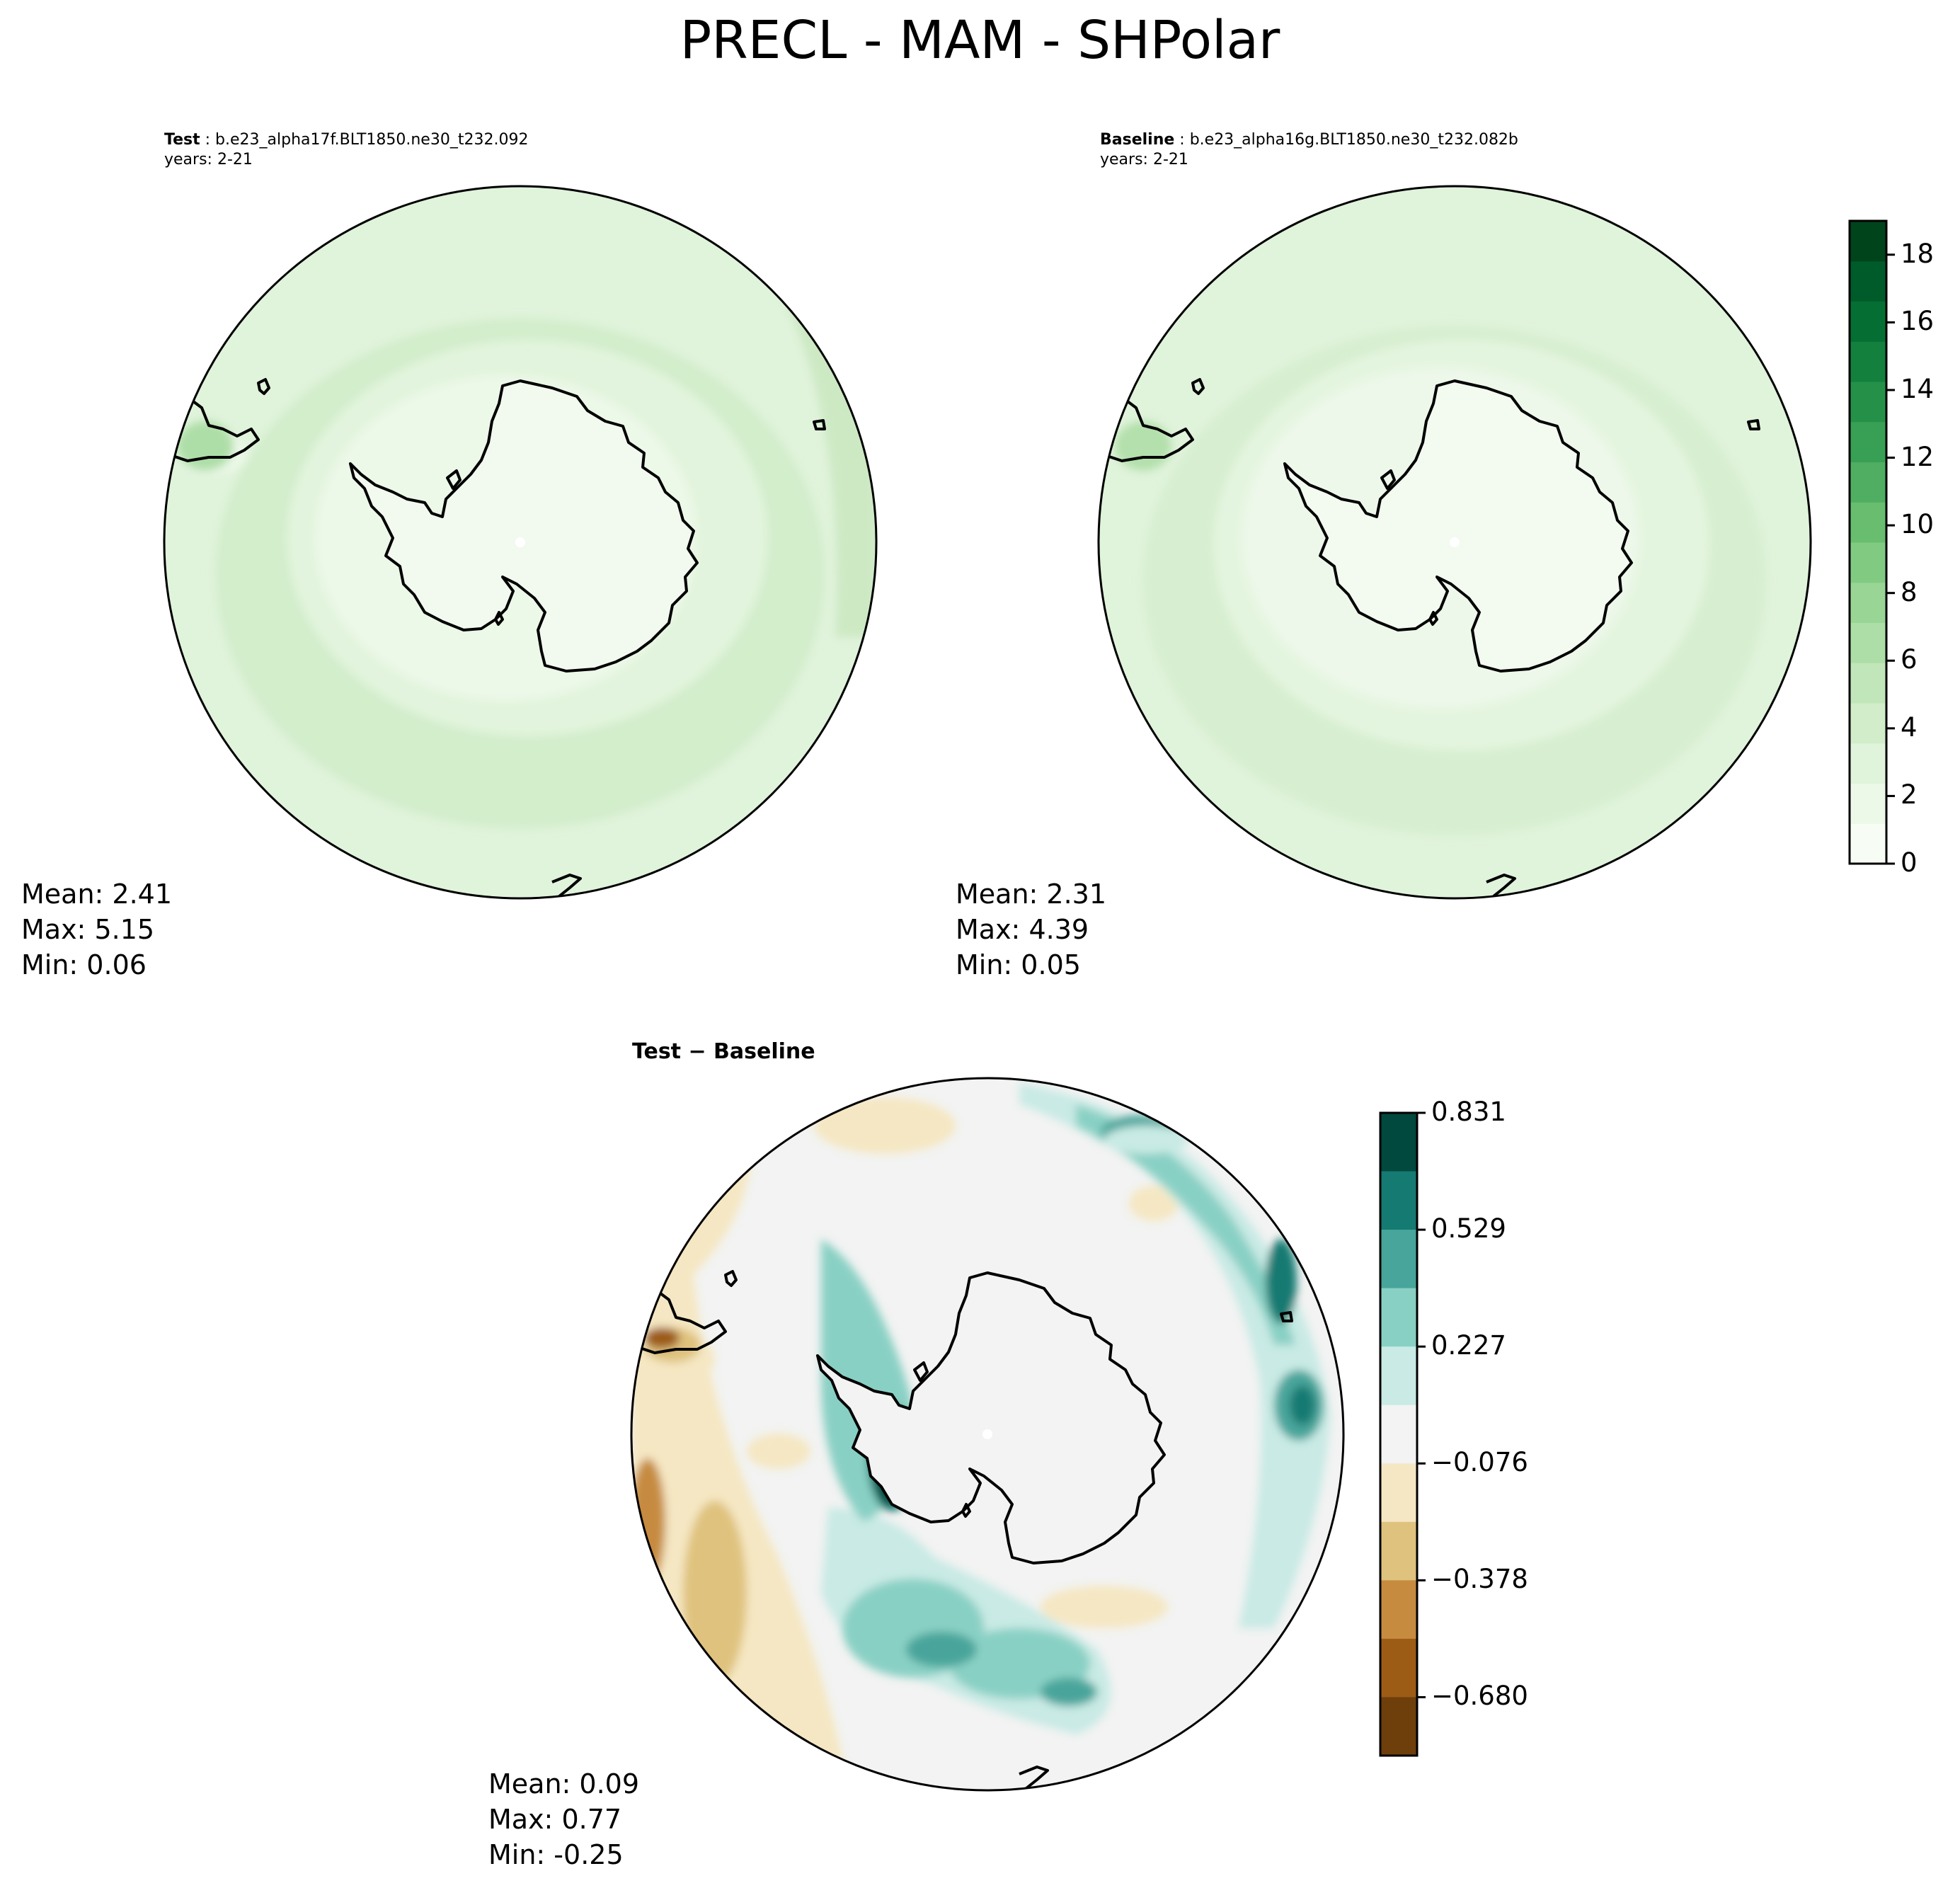 Image resolution: width=1960 pixels, height=1888 pixels. What do you see at coordinates (1468, 1229) in the screenshot?
I see `difference-colorbar-tick-label: 0.529` at bounding box center [1468, 1229].